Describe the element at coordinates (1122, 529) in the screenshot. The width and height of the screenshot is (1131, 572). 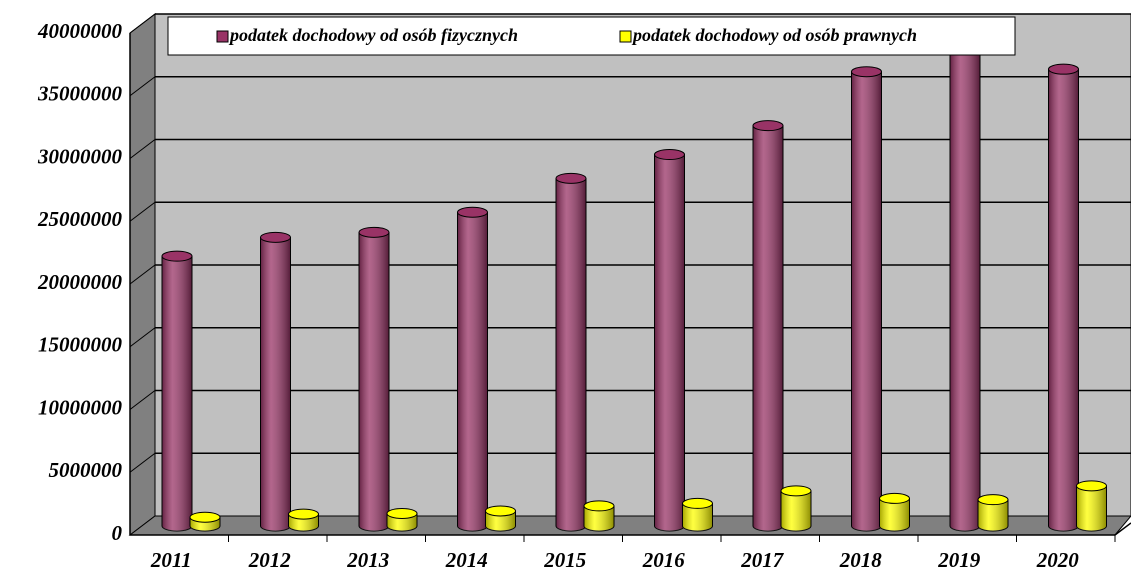
I see `x-axis-end` at that location.